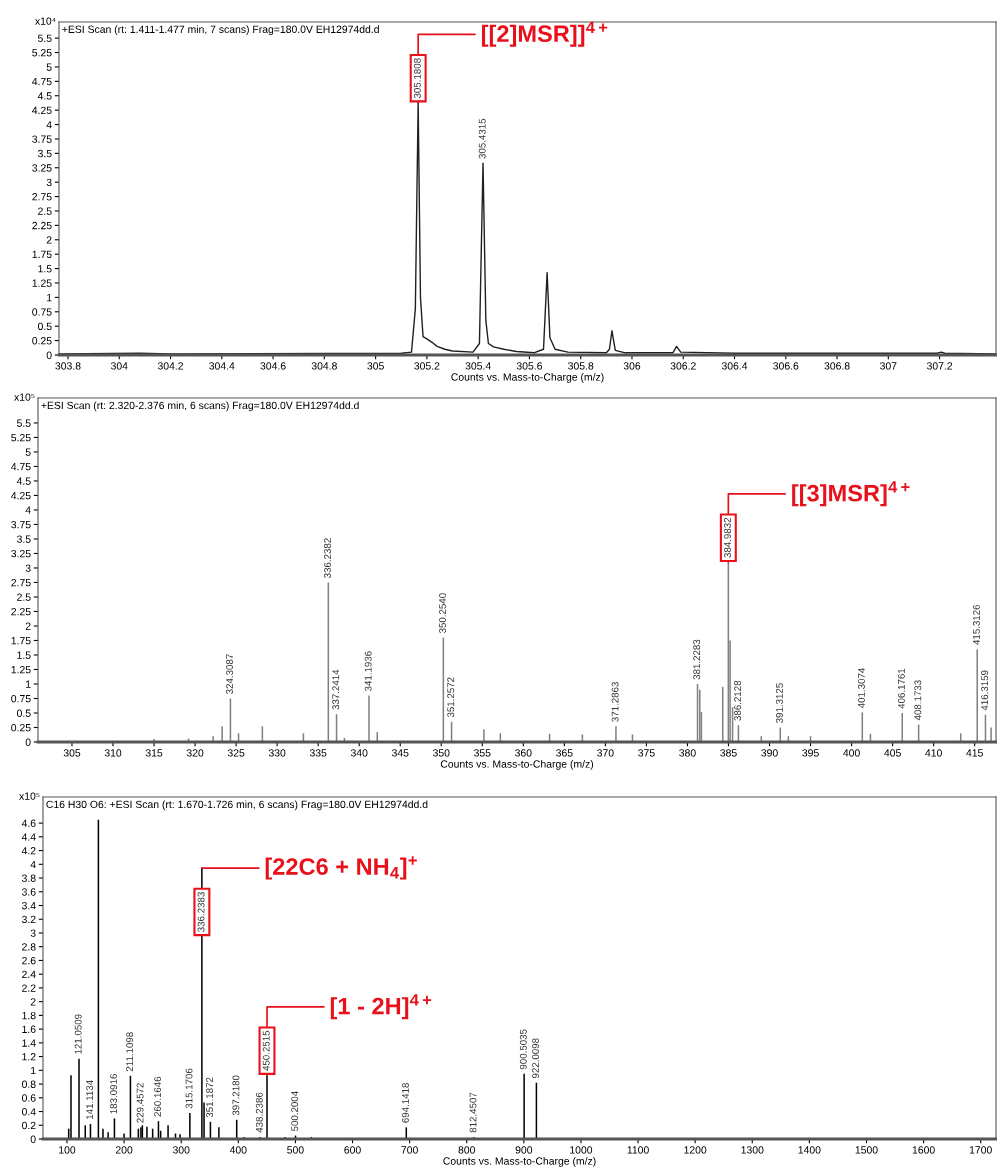  Describe the element at coordinates (33, 933) in the screenshot. I see `y-tick-label: 3` at that location.